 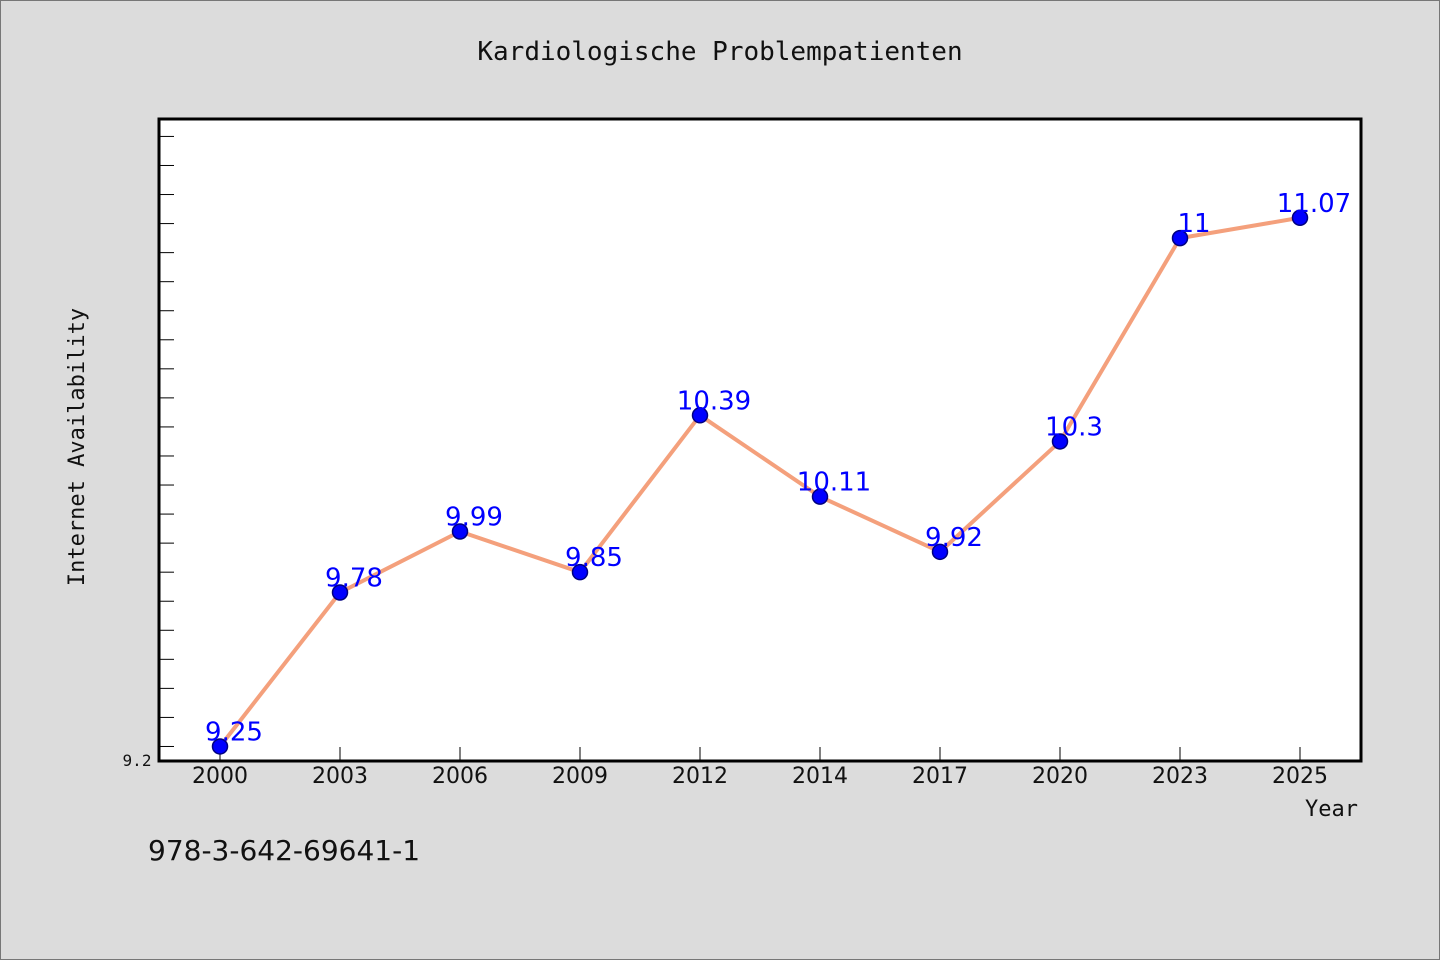 I want to click on x-tick-label: 2014, so click(x=820, y=776).